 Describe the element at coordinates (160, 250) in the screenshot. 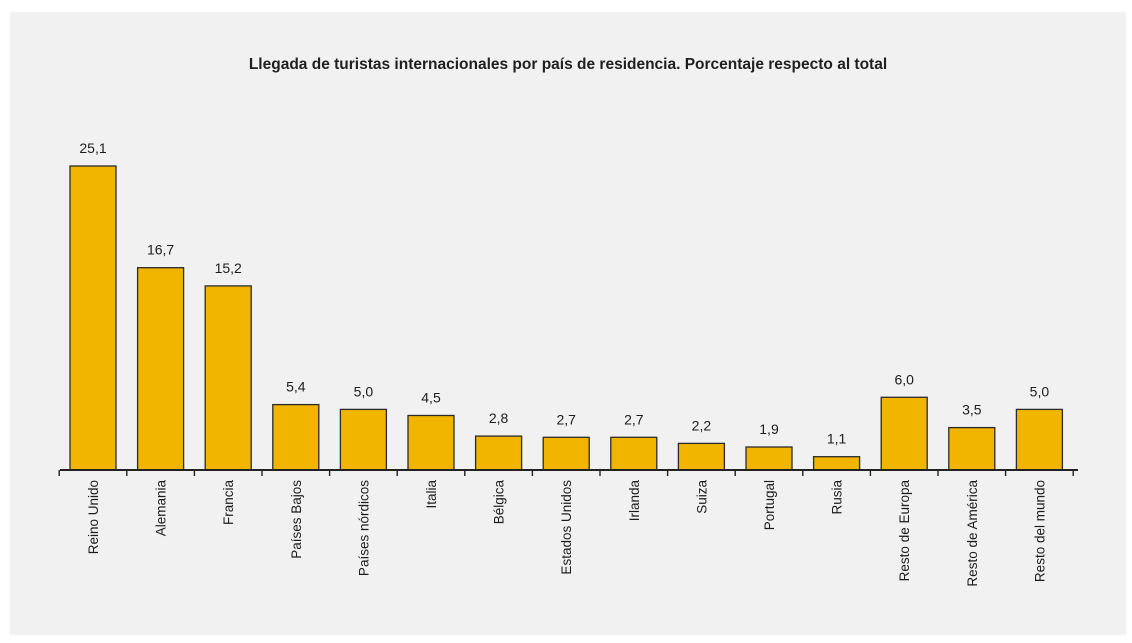

I see `value-label-1: 16,7` at that location.